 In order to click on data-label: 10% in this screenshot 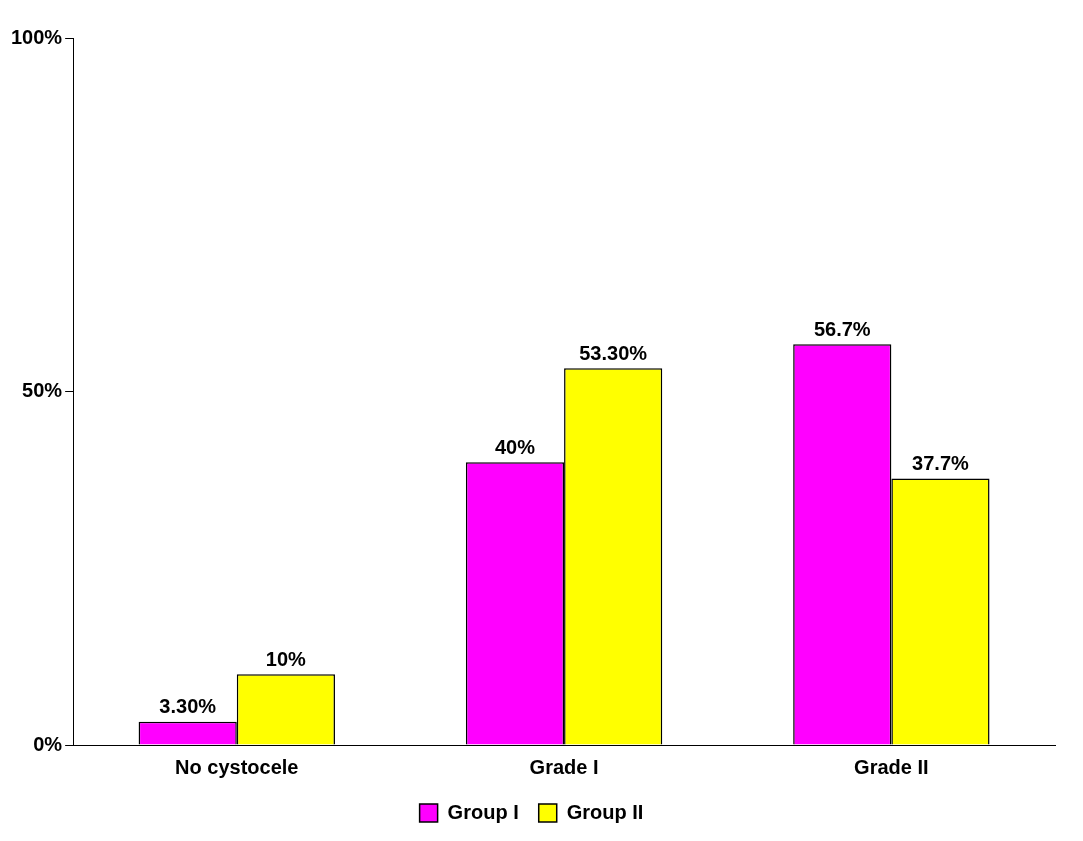, I will do `click(286, 658)`.